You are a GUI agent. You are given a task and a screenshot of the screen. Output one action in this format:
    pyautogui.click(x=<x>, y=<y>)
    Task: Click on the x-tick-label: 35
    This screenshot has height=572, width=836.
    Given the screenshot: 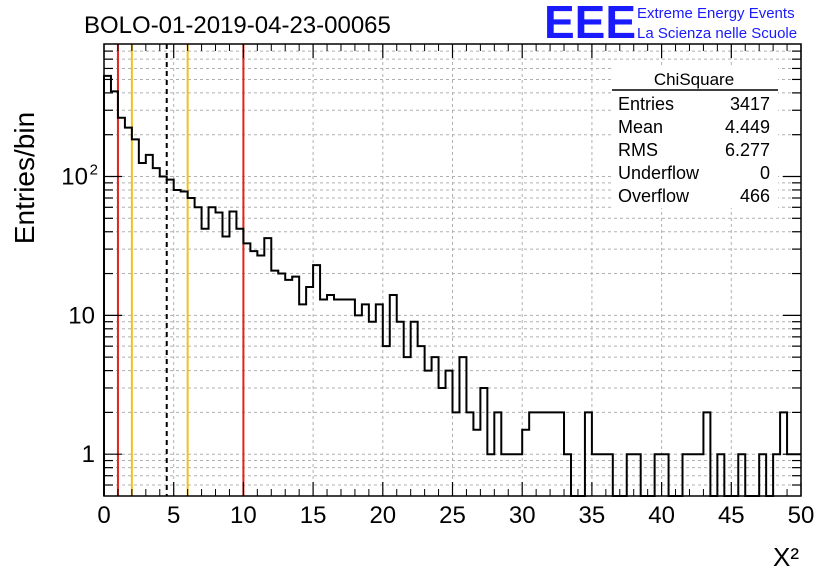 What is the action you would take?
    pyautogui.click(x=592, y=515)
    